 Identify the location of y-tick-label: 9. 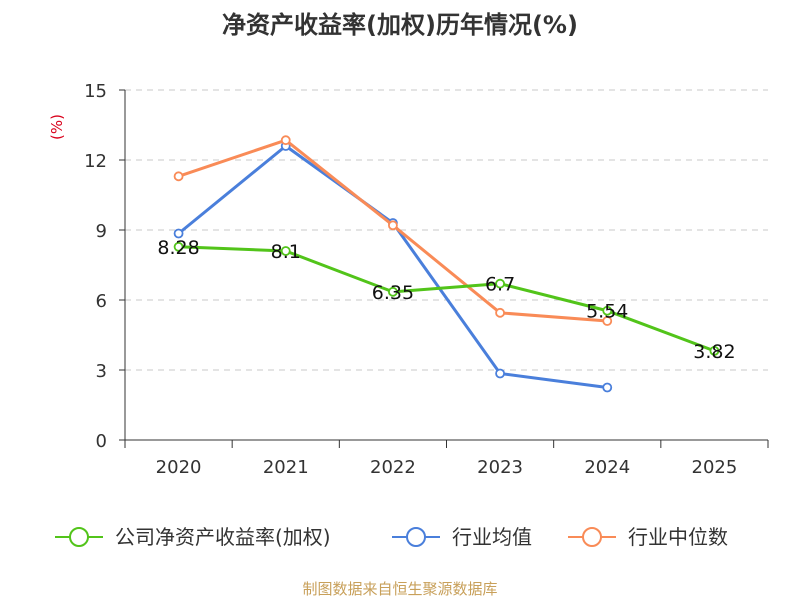
(101, 231).